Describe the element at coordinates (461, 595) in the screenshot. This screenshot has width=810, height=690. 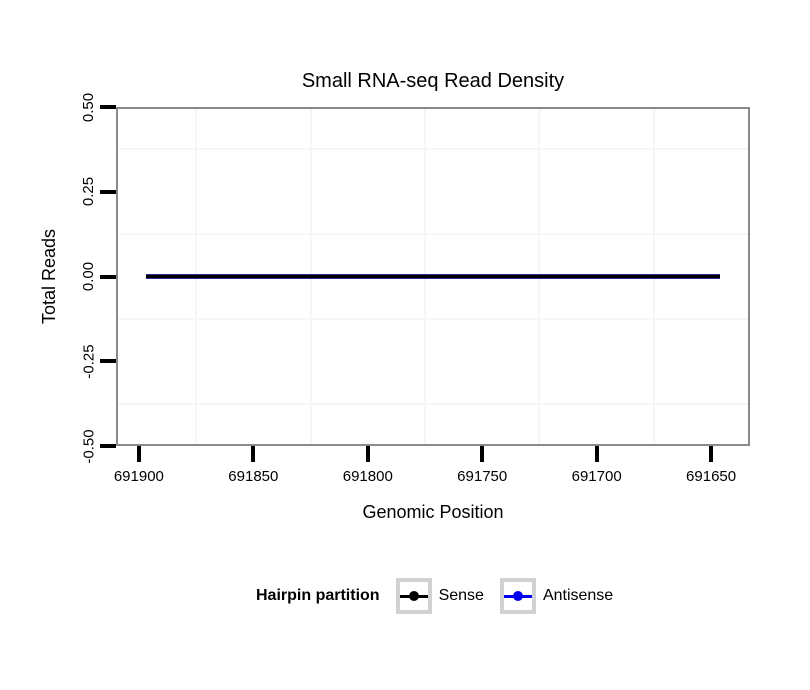
I see `legend-label-sense: Sense` at that location.